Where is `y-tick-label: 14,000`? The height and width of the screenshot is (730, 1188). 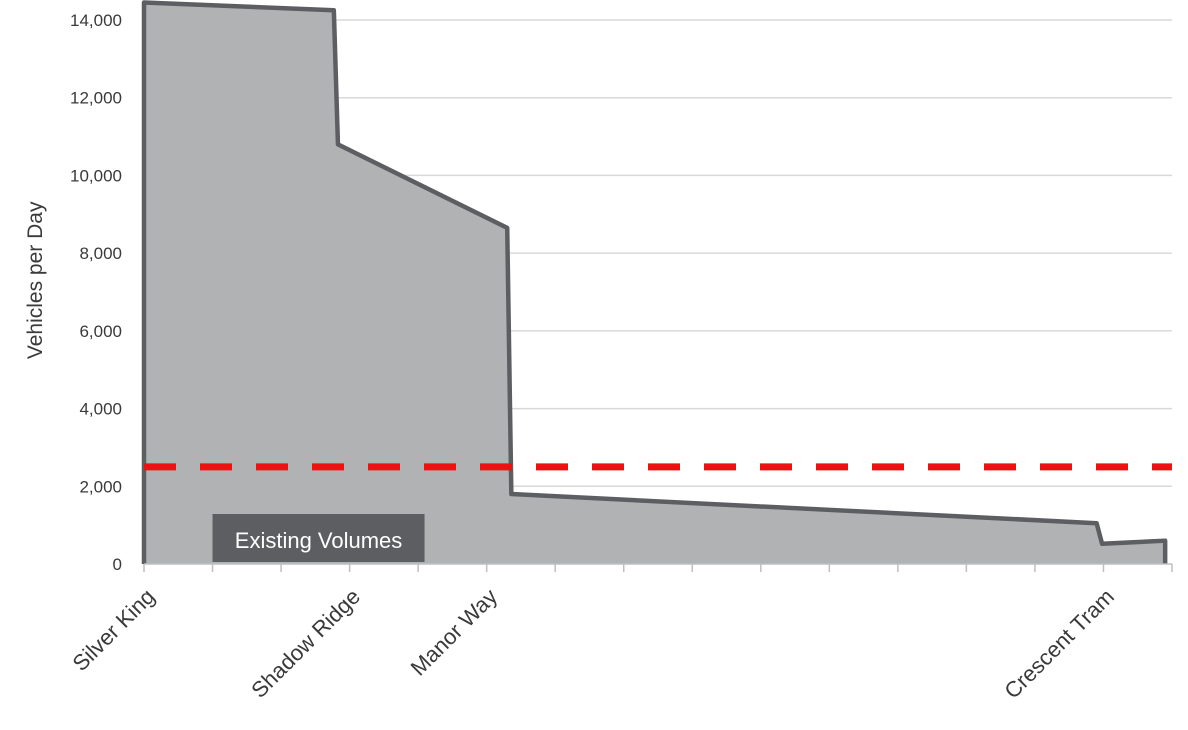
y-tick-label: 14,000 is located at coordinates (96, 20).